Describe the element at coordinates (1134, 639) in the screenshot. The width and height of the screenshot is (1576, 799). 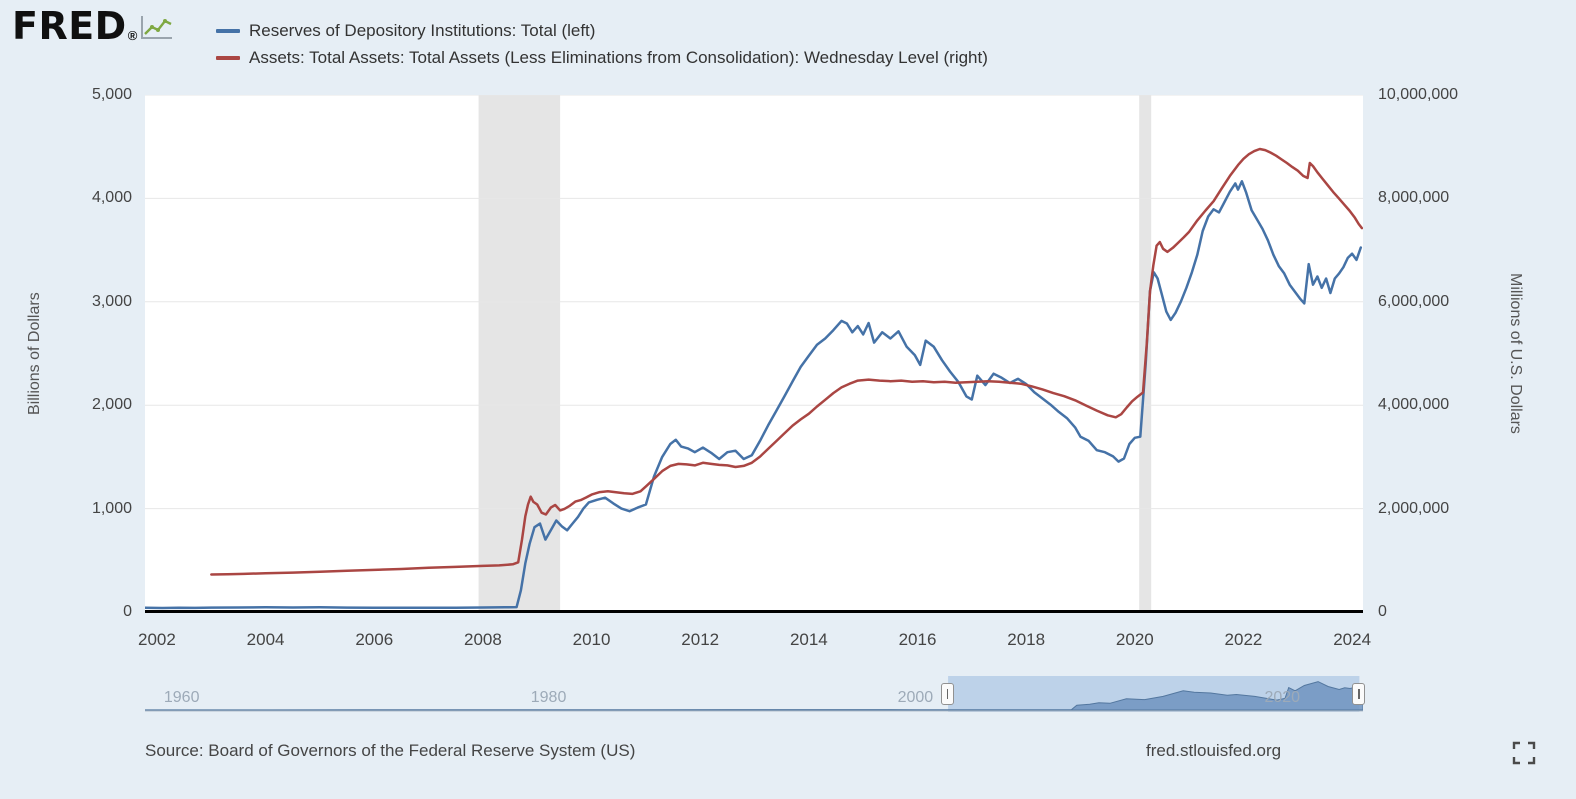
I see `x-axis-tick-label: 2020` at that location.